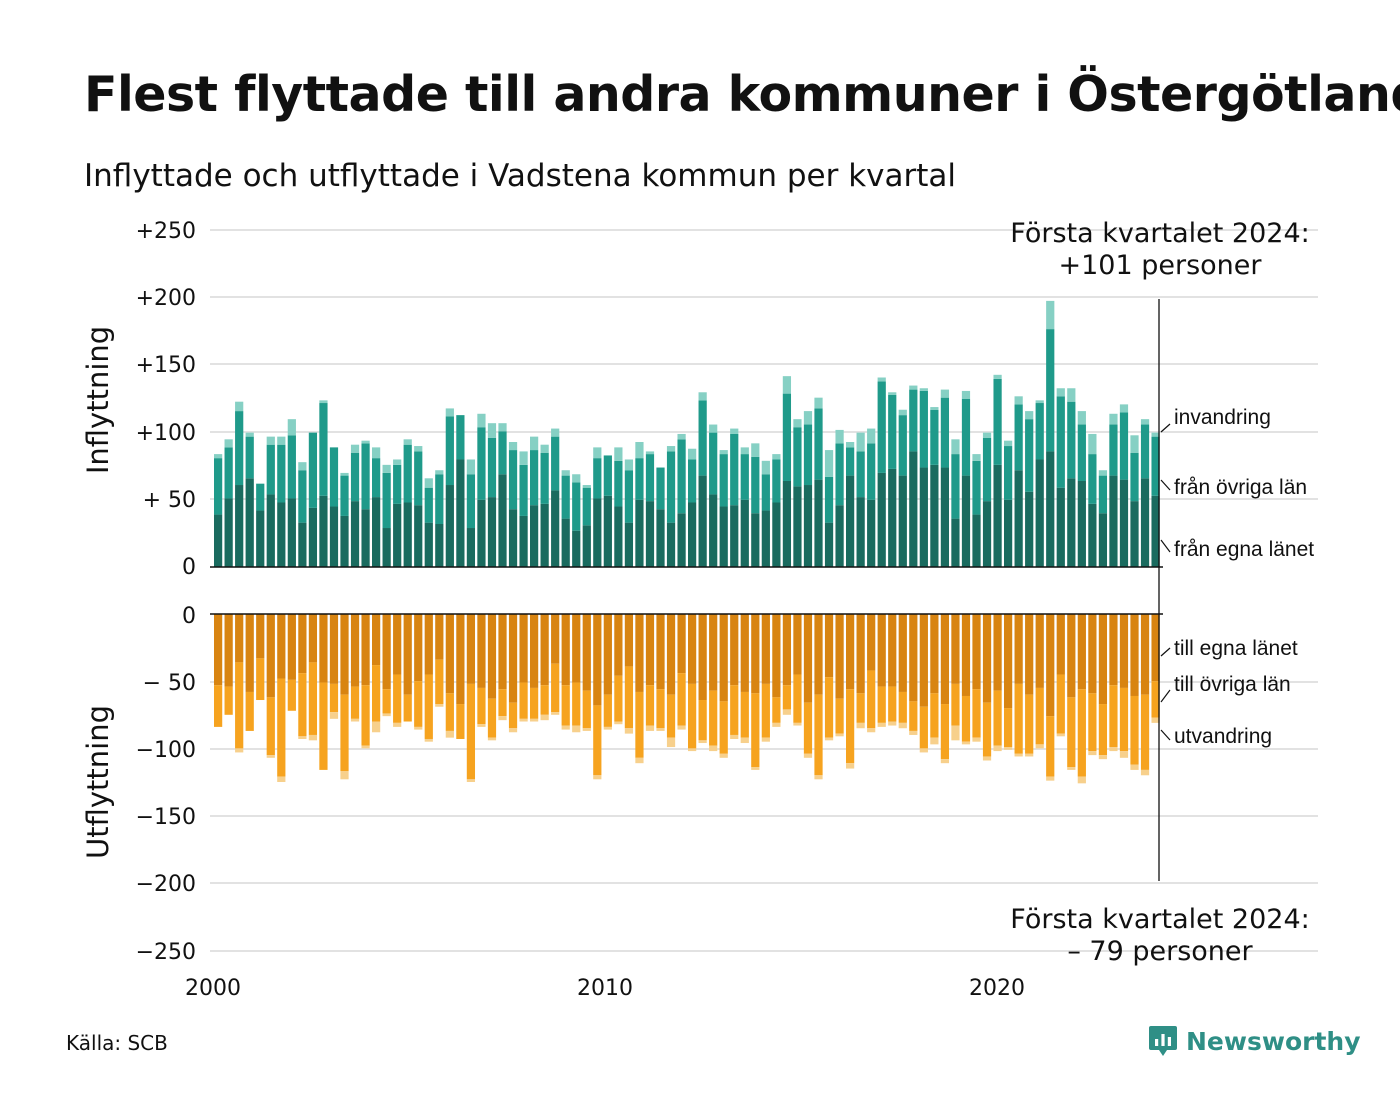 This screenshot has width=1400, height=1120. I want to click on y-tick-label: +150, so click(166, 365).